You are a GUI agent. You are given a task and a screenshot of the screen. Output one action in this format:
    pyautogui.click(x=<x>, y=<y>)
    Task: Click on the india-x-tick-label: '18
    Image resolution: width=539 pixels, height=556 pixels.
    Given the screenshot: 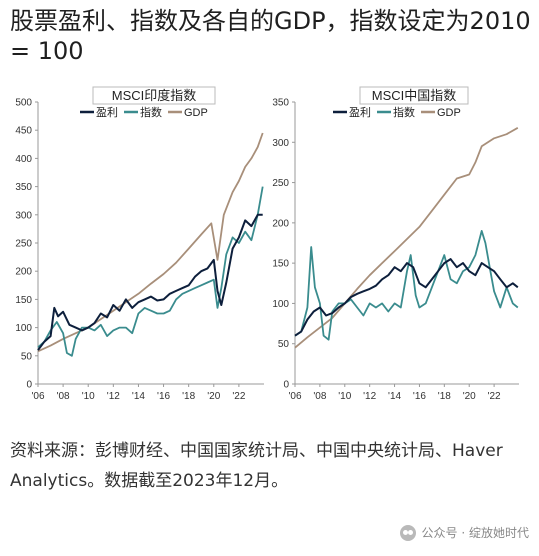 What is the action you would take?
    pyautogui.click(x=188, y=396)
    